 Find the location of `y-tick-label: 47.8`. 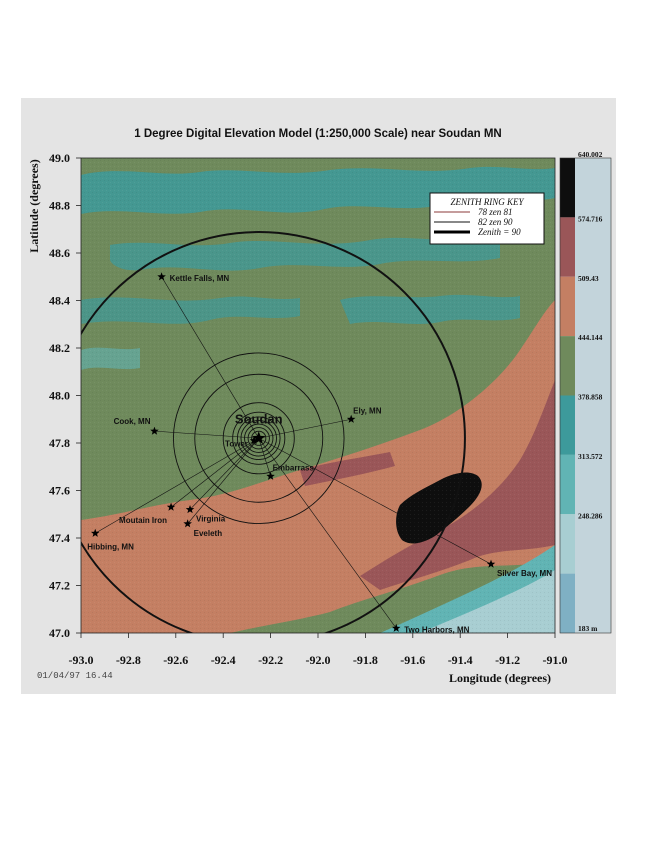

y-tick-label: 47.8 is located at coordinates (59, 443).